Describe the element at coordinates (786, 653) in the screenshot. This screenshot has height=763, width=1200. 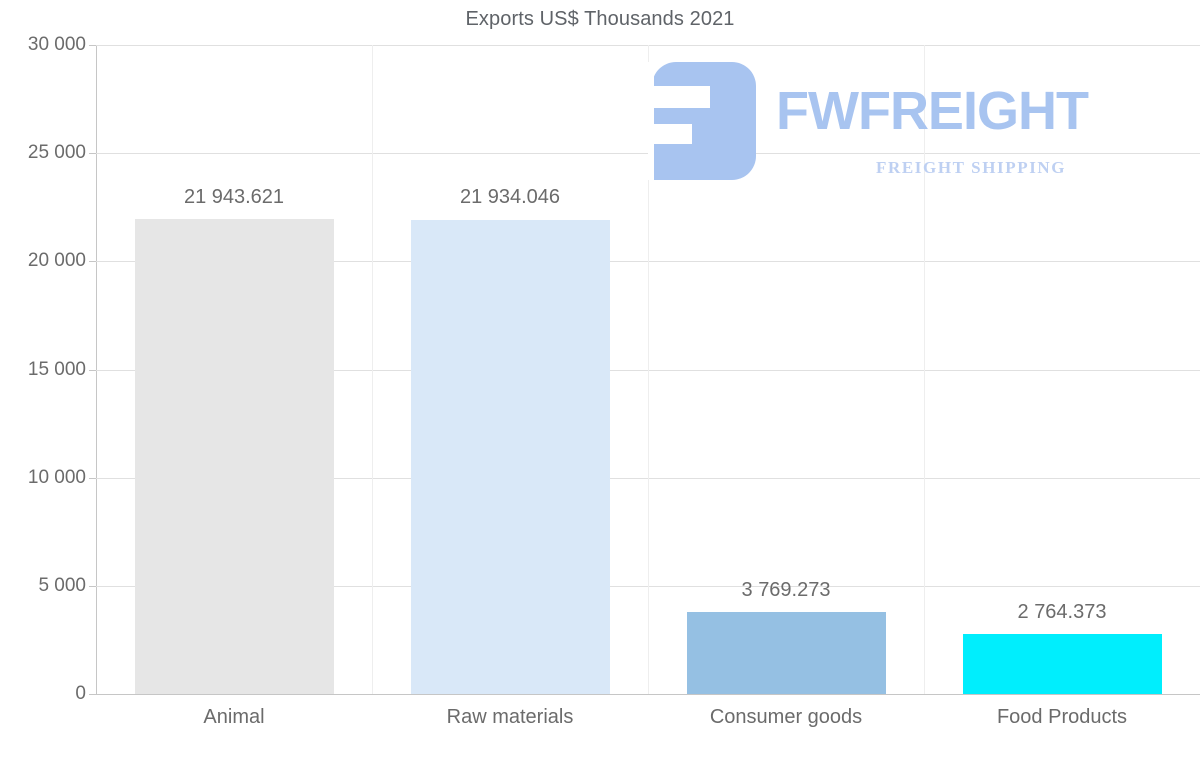
I see `bar-consumer-goods` at that location.